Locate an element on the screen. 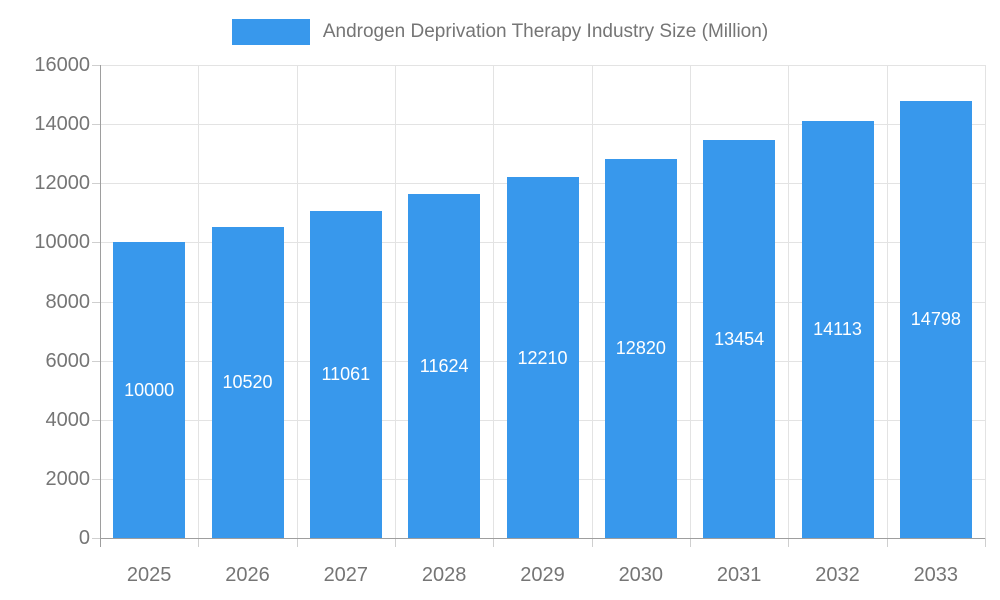  bar-value-label: 14798 is located at coordinates (935, 319).